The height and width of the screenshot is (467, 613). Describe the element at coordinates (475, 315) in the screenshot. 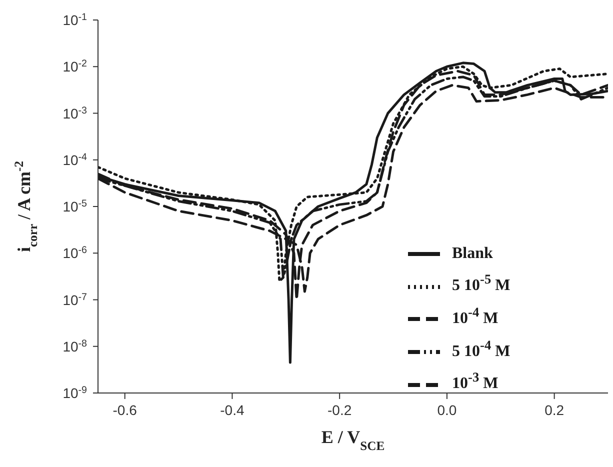

I see `legend-label: 10$^{-4}$ M` at that location.